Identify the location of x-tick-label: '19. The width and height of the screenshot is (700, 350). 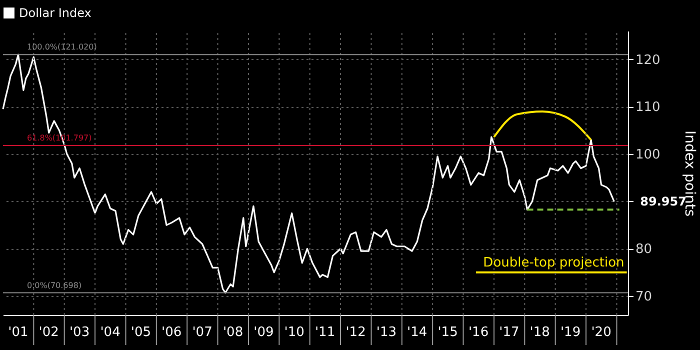
(570, 332).